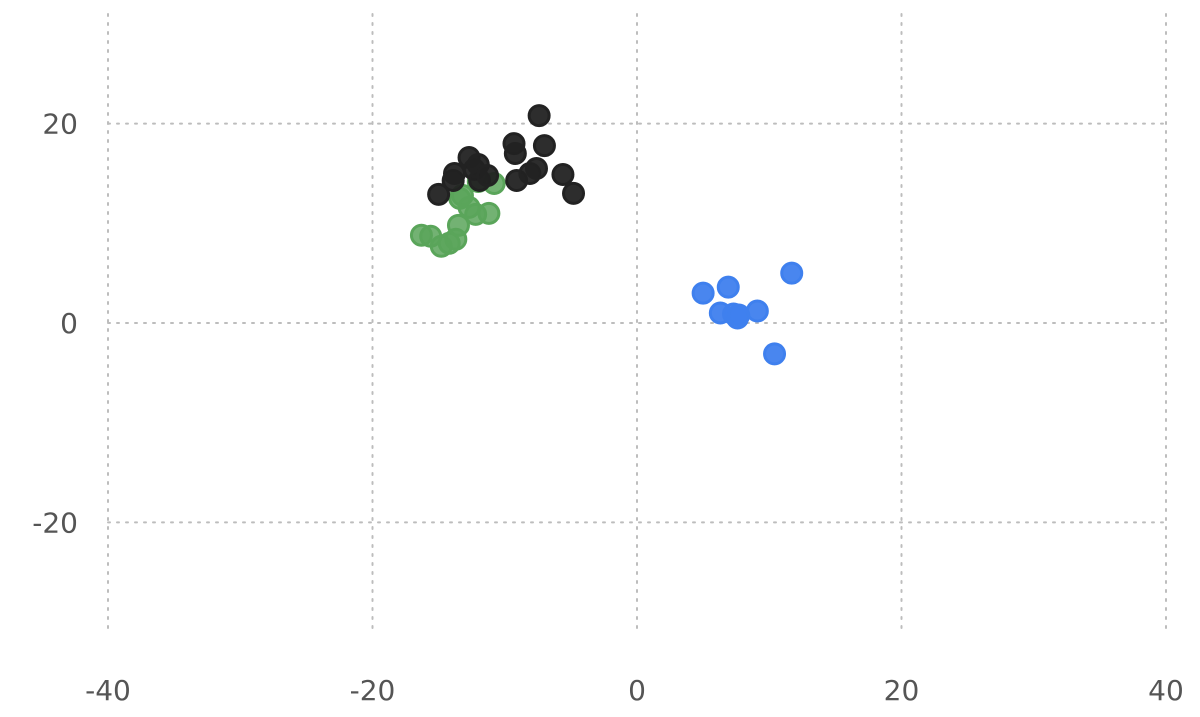 Image resolution: width=1200 pixels, height=717 pixels. I want to click on y-tick-label: 20, so click(60, 124).